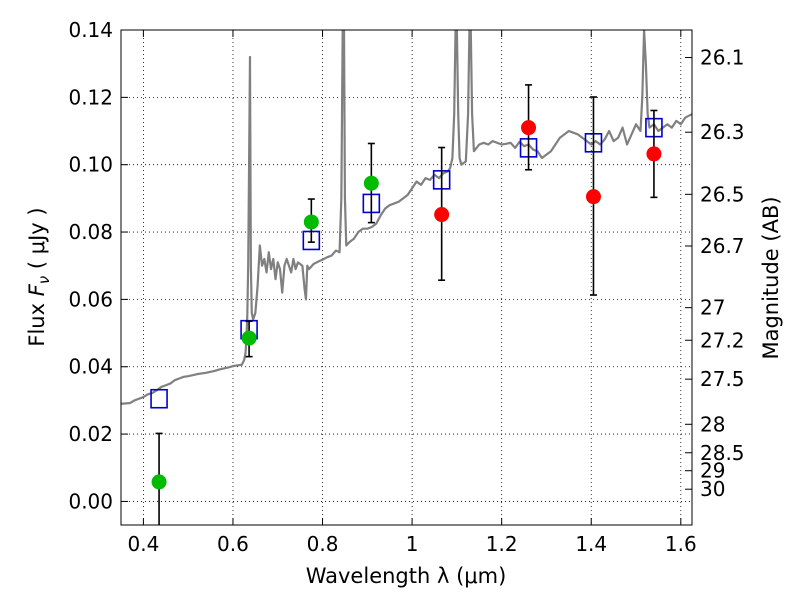 This screenshot has width=800, height=600. I want to click on x-axis-label: Wavelength λ (μm), so click(406, 576).